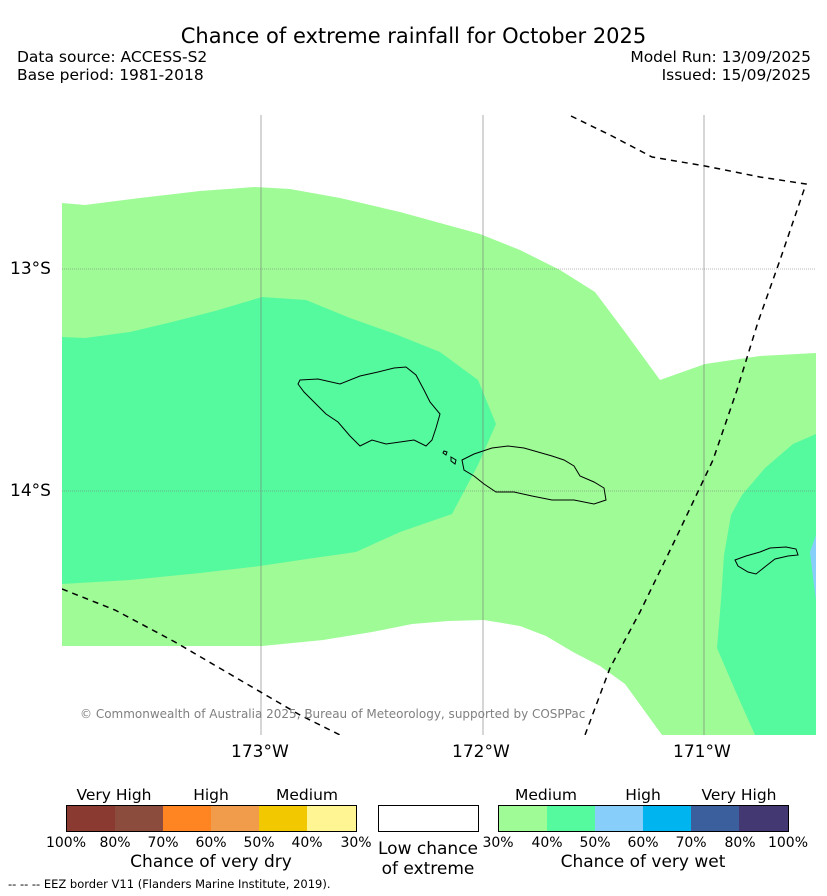 The image size is (827, 896). I want to click on dry-tick-5: 40%, so click(307, 843).